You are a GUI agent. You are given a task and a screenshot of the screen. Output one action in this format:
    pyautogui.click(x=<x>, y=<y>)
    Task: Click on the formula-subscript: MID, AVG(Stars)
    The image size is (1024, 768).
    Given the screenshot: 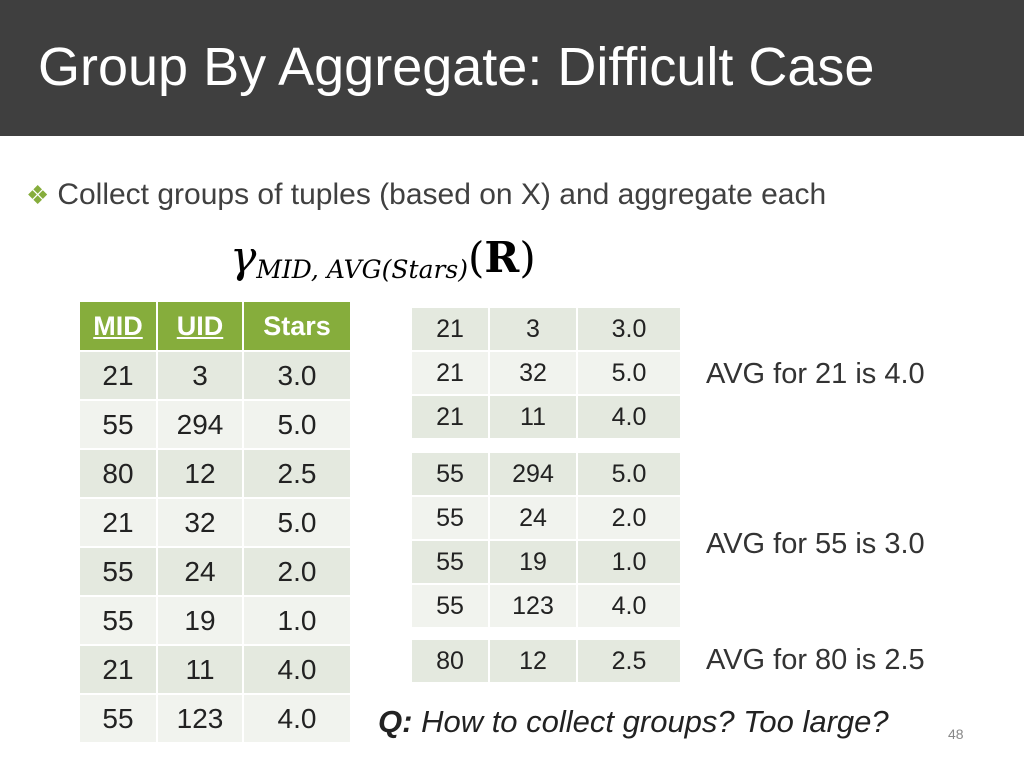 What is the action you would take?
    pyautogui.click(x=362, y=269)
    